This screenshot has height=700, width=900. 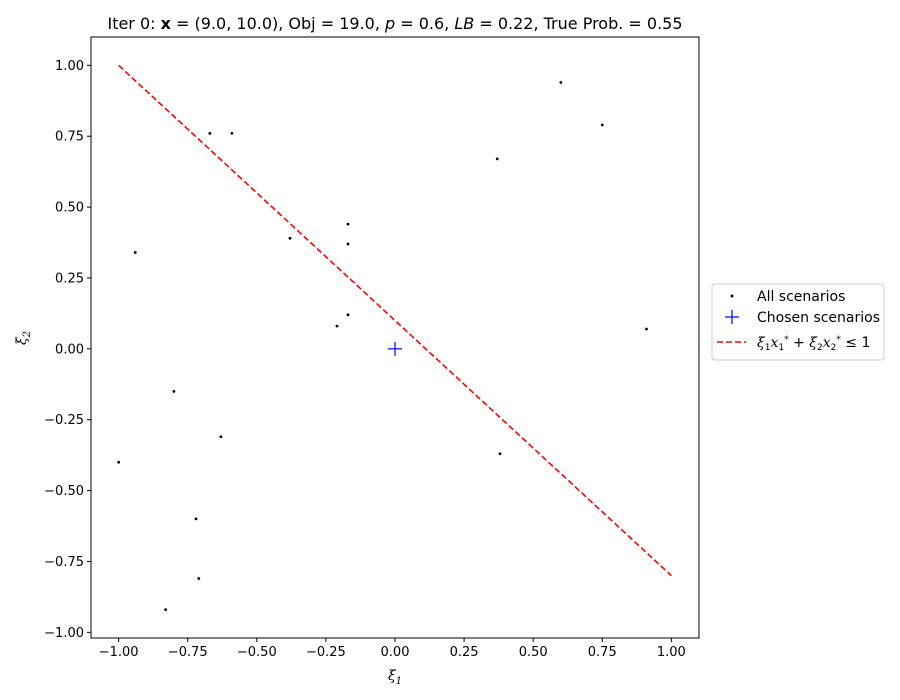 What do you see at coordinates (188, 652) in the screenshot?
I see `x-tick-label: −0.75` at bounding box center [188, 652].